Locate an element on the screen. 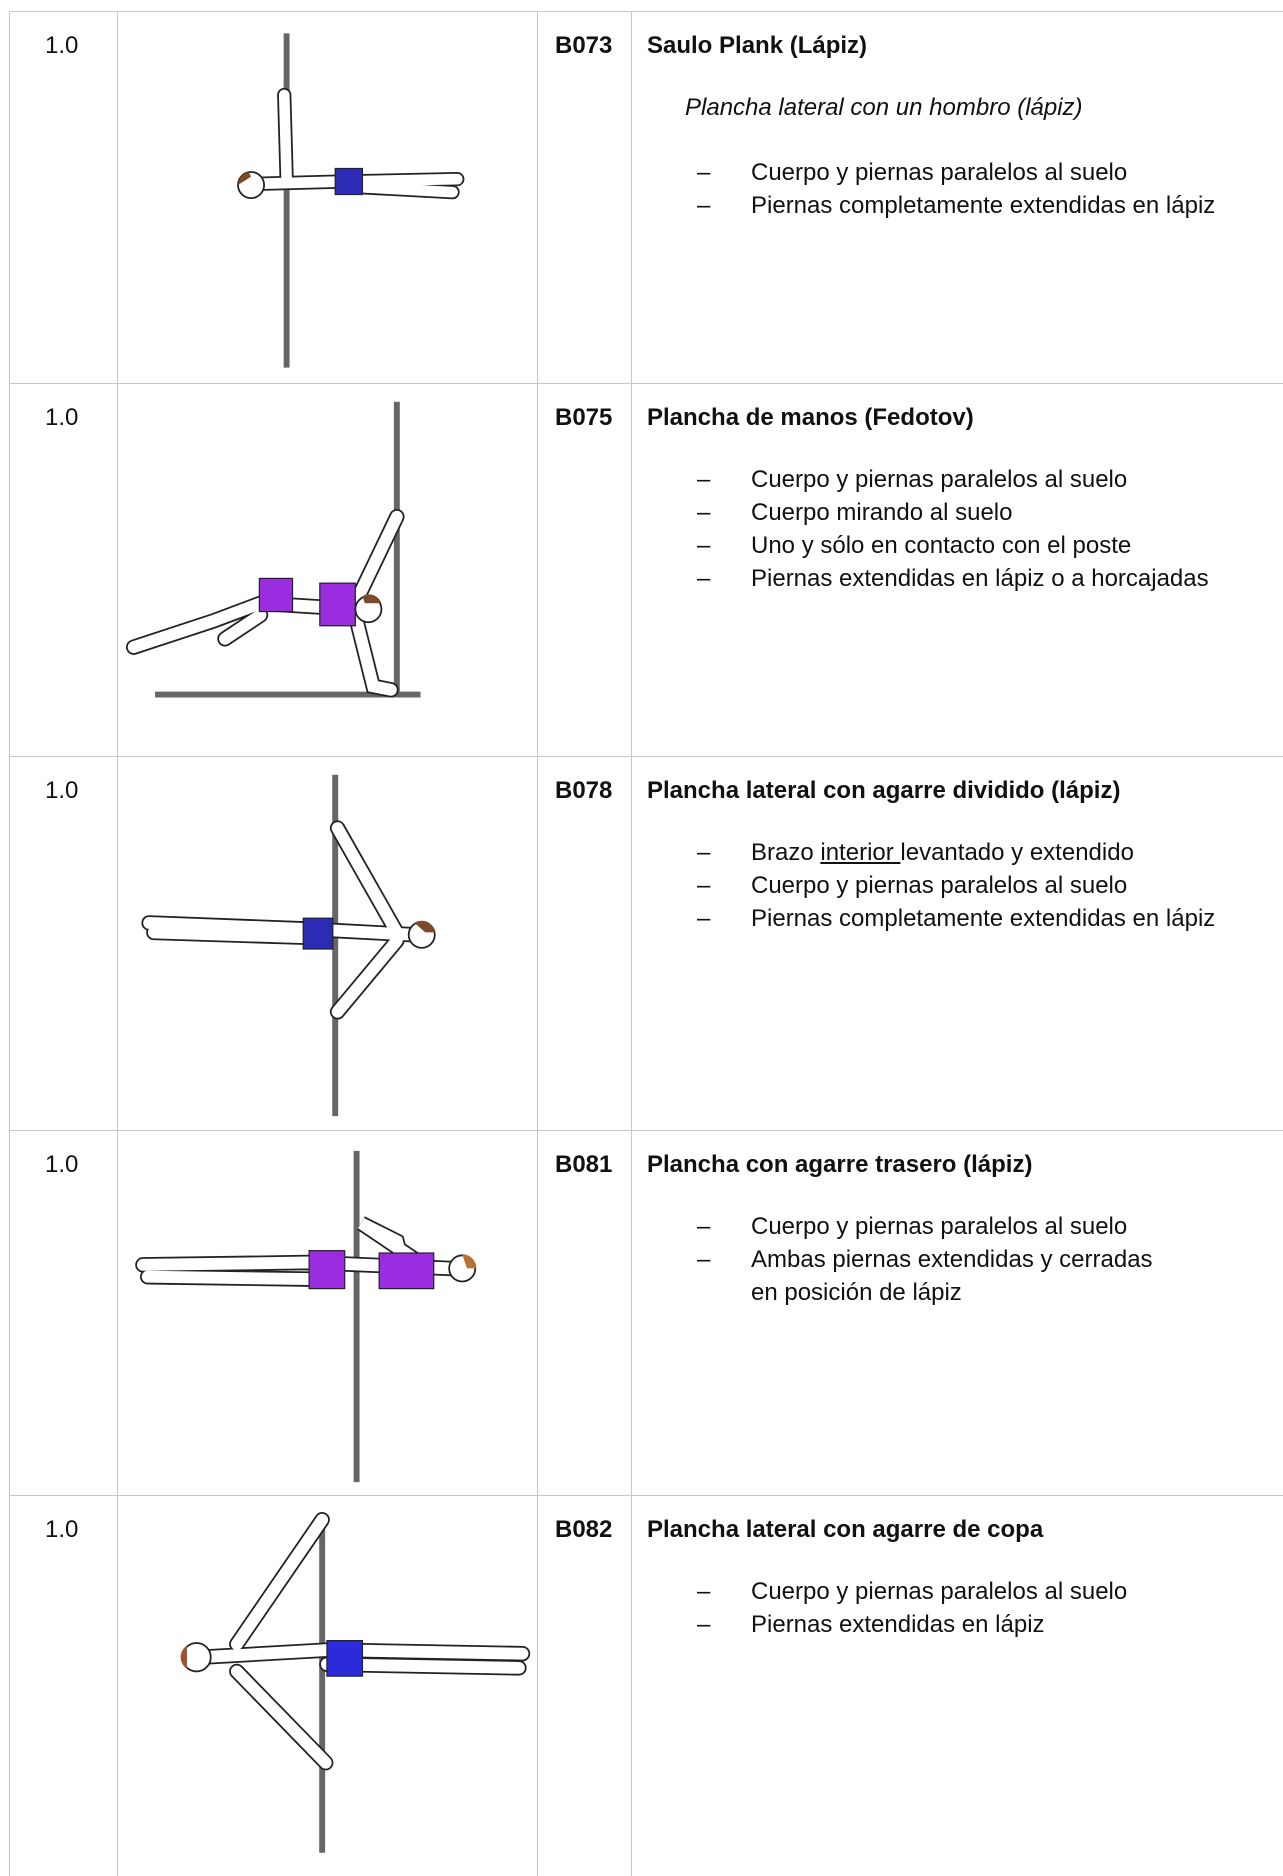 The image size is (1283, 1876). code: B081 is located at coordinates (584, 1164).